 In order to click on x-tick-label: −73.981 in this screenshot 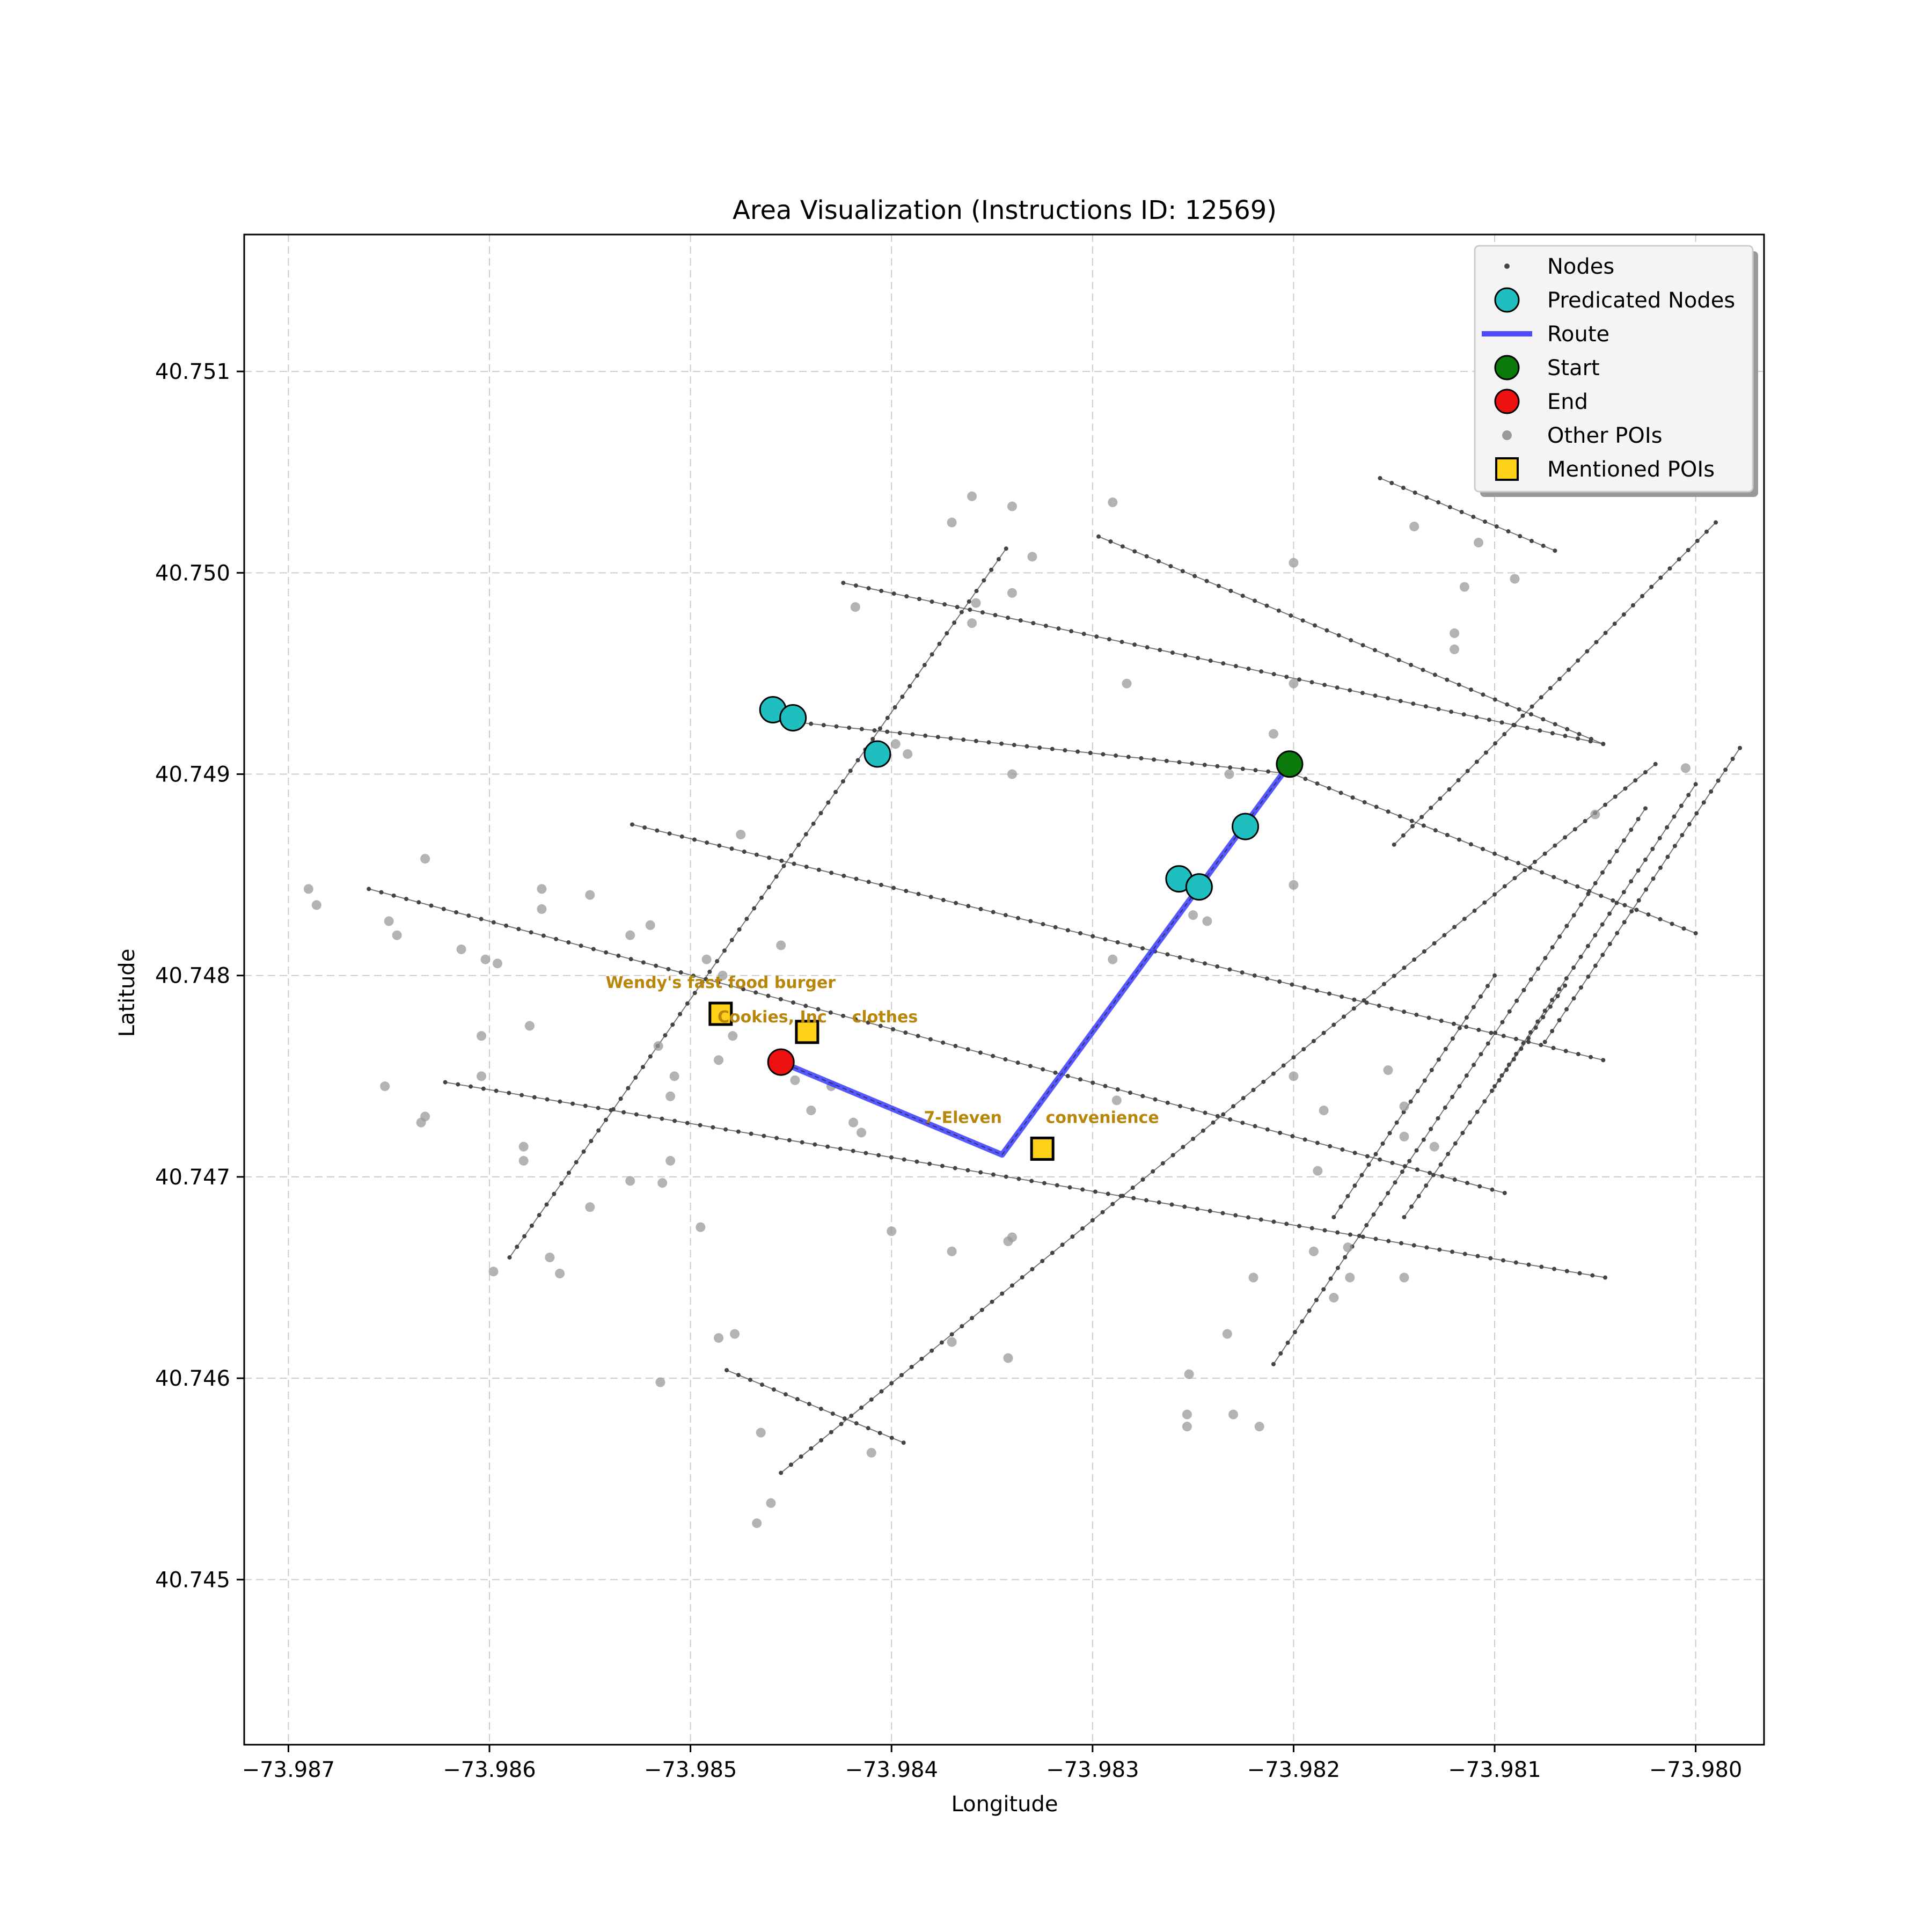, I will do `click(1494, 1770)`.